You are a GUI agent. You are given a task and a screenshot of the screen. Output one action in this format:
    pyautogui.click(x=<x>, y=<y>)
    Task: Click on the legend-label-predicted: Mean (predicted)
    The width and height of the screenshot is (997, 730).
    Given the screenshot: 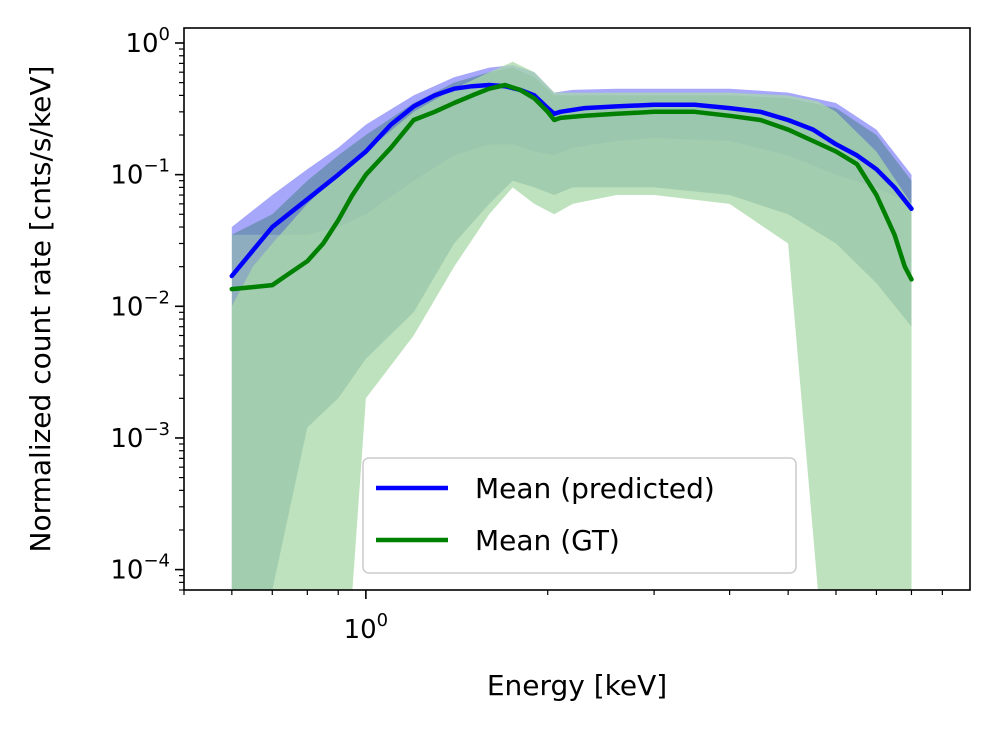 What is the action you would take?
    pyautogui.click(x=595, y=488)
    